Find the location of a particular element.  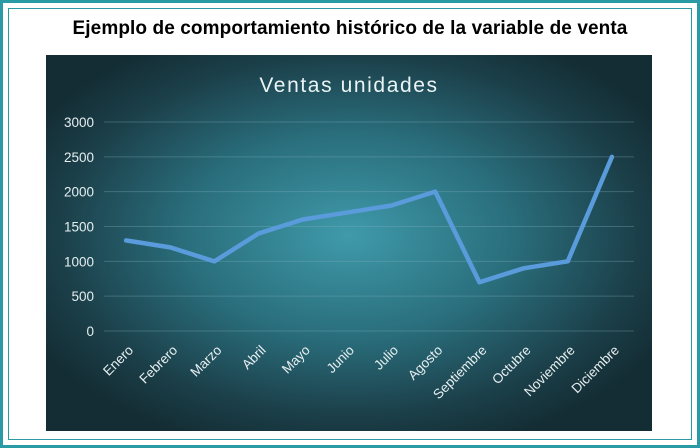

y-tick-label: 500 is located at coordinates (82, 296).